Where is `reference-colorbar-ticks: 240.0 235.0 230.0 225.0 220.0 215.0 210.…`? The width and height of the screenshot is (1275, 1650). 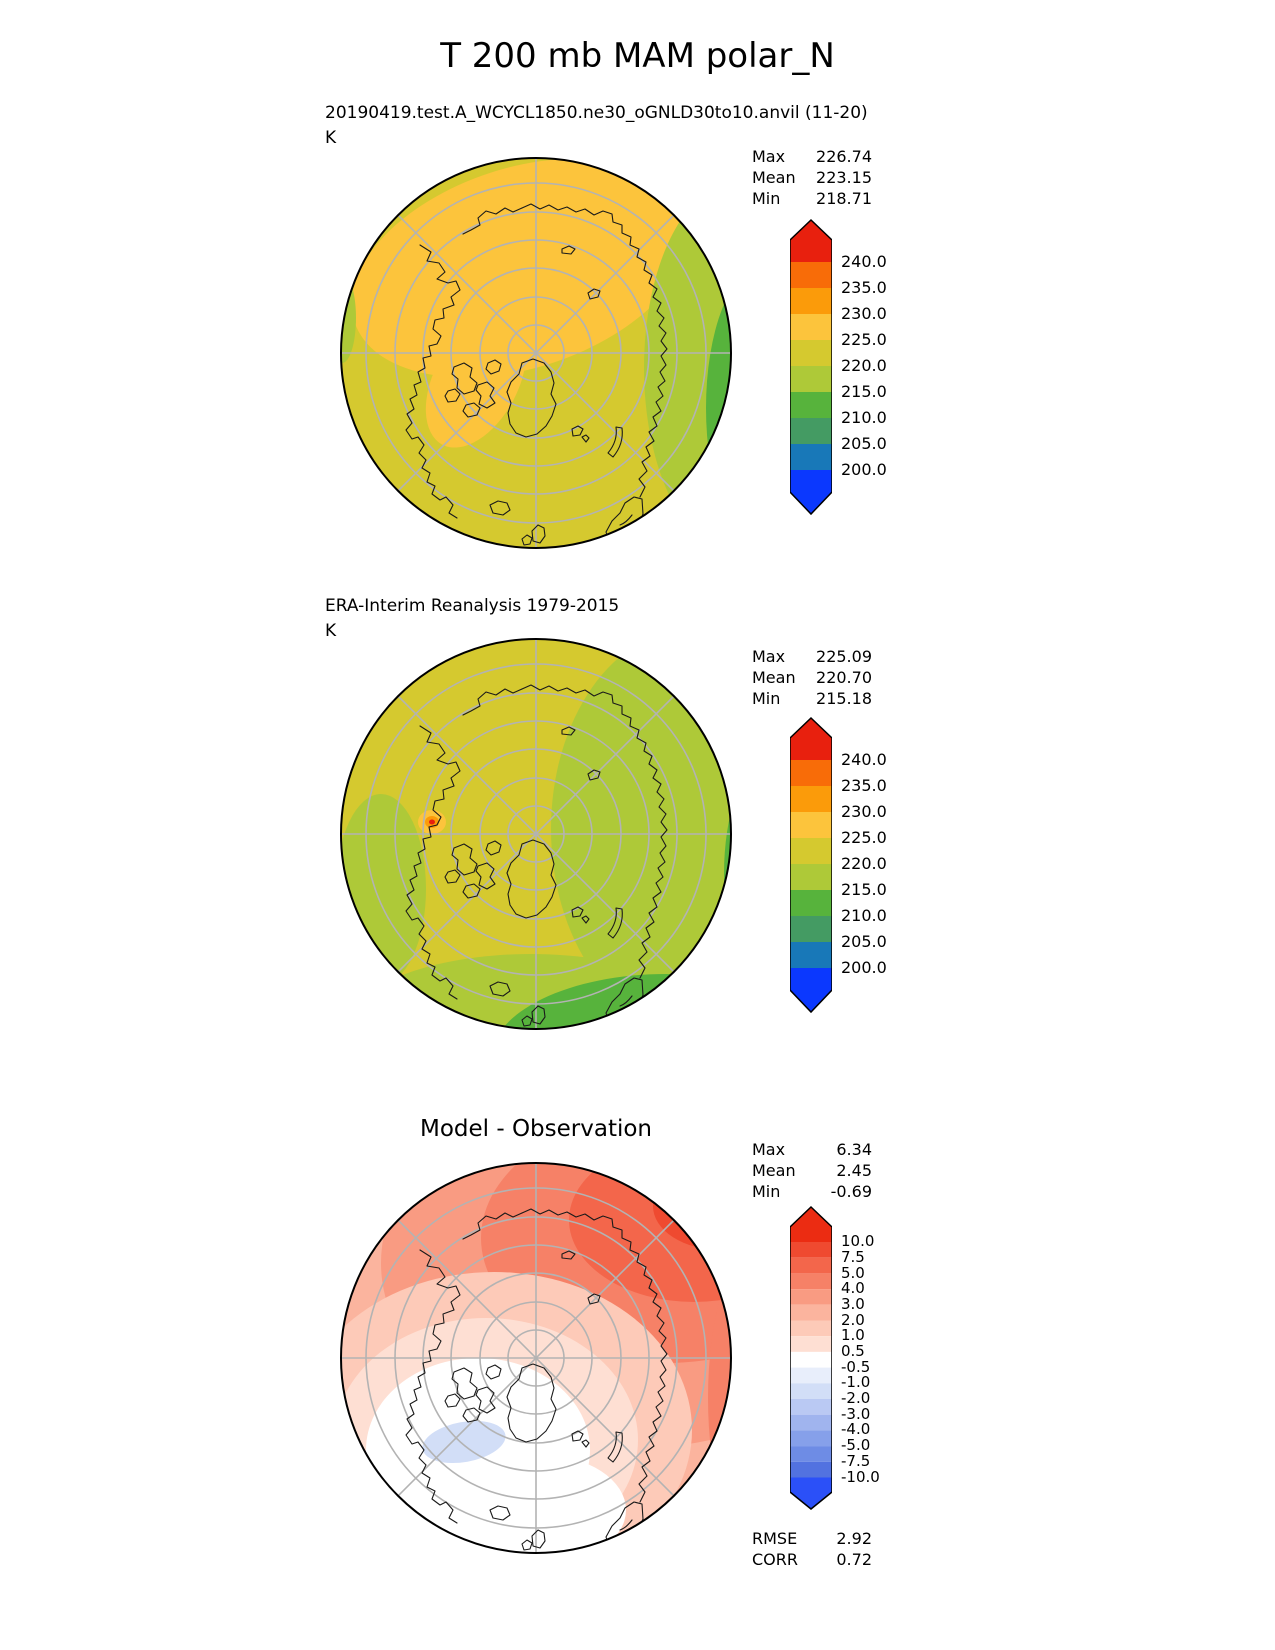 reference-colorbar-ticks: 240.0 235.0 230.0 225.0 220.0 215.0 210.… is located at coordinates (864, 864).